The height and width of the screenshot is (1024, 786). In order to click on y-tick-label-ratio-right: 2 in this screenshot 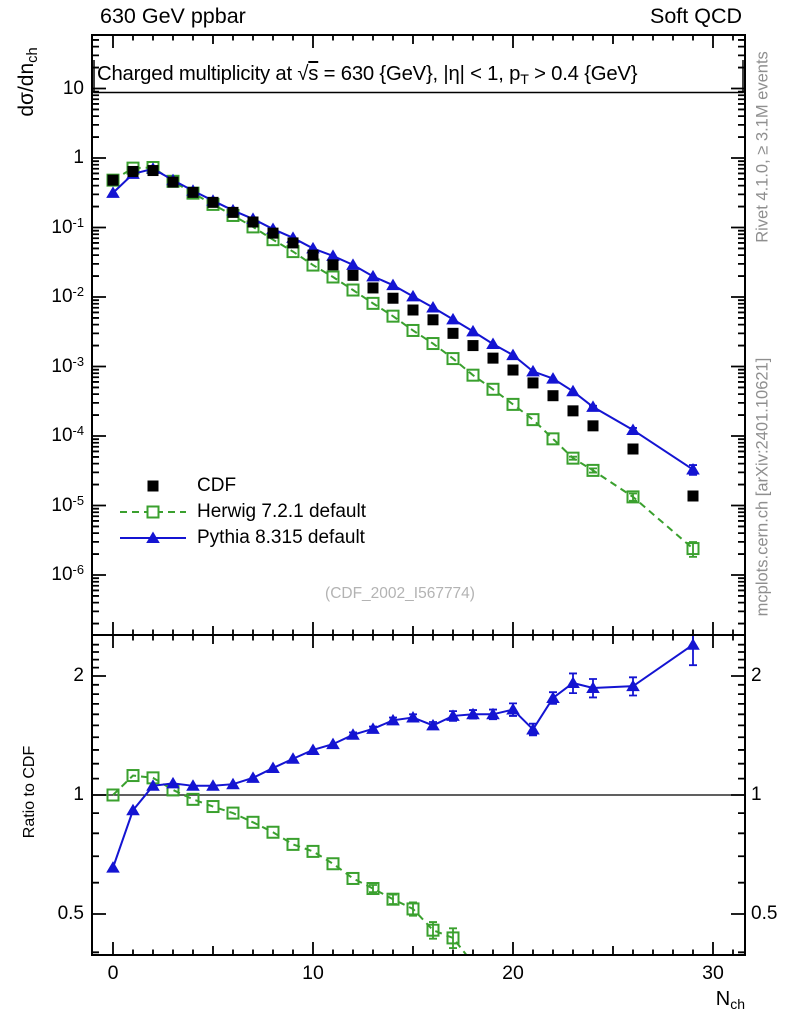, I will do `click(756, 675)`.